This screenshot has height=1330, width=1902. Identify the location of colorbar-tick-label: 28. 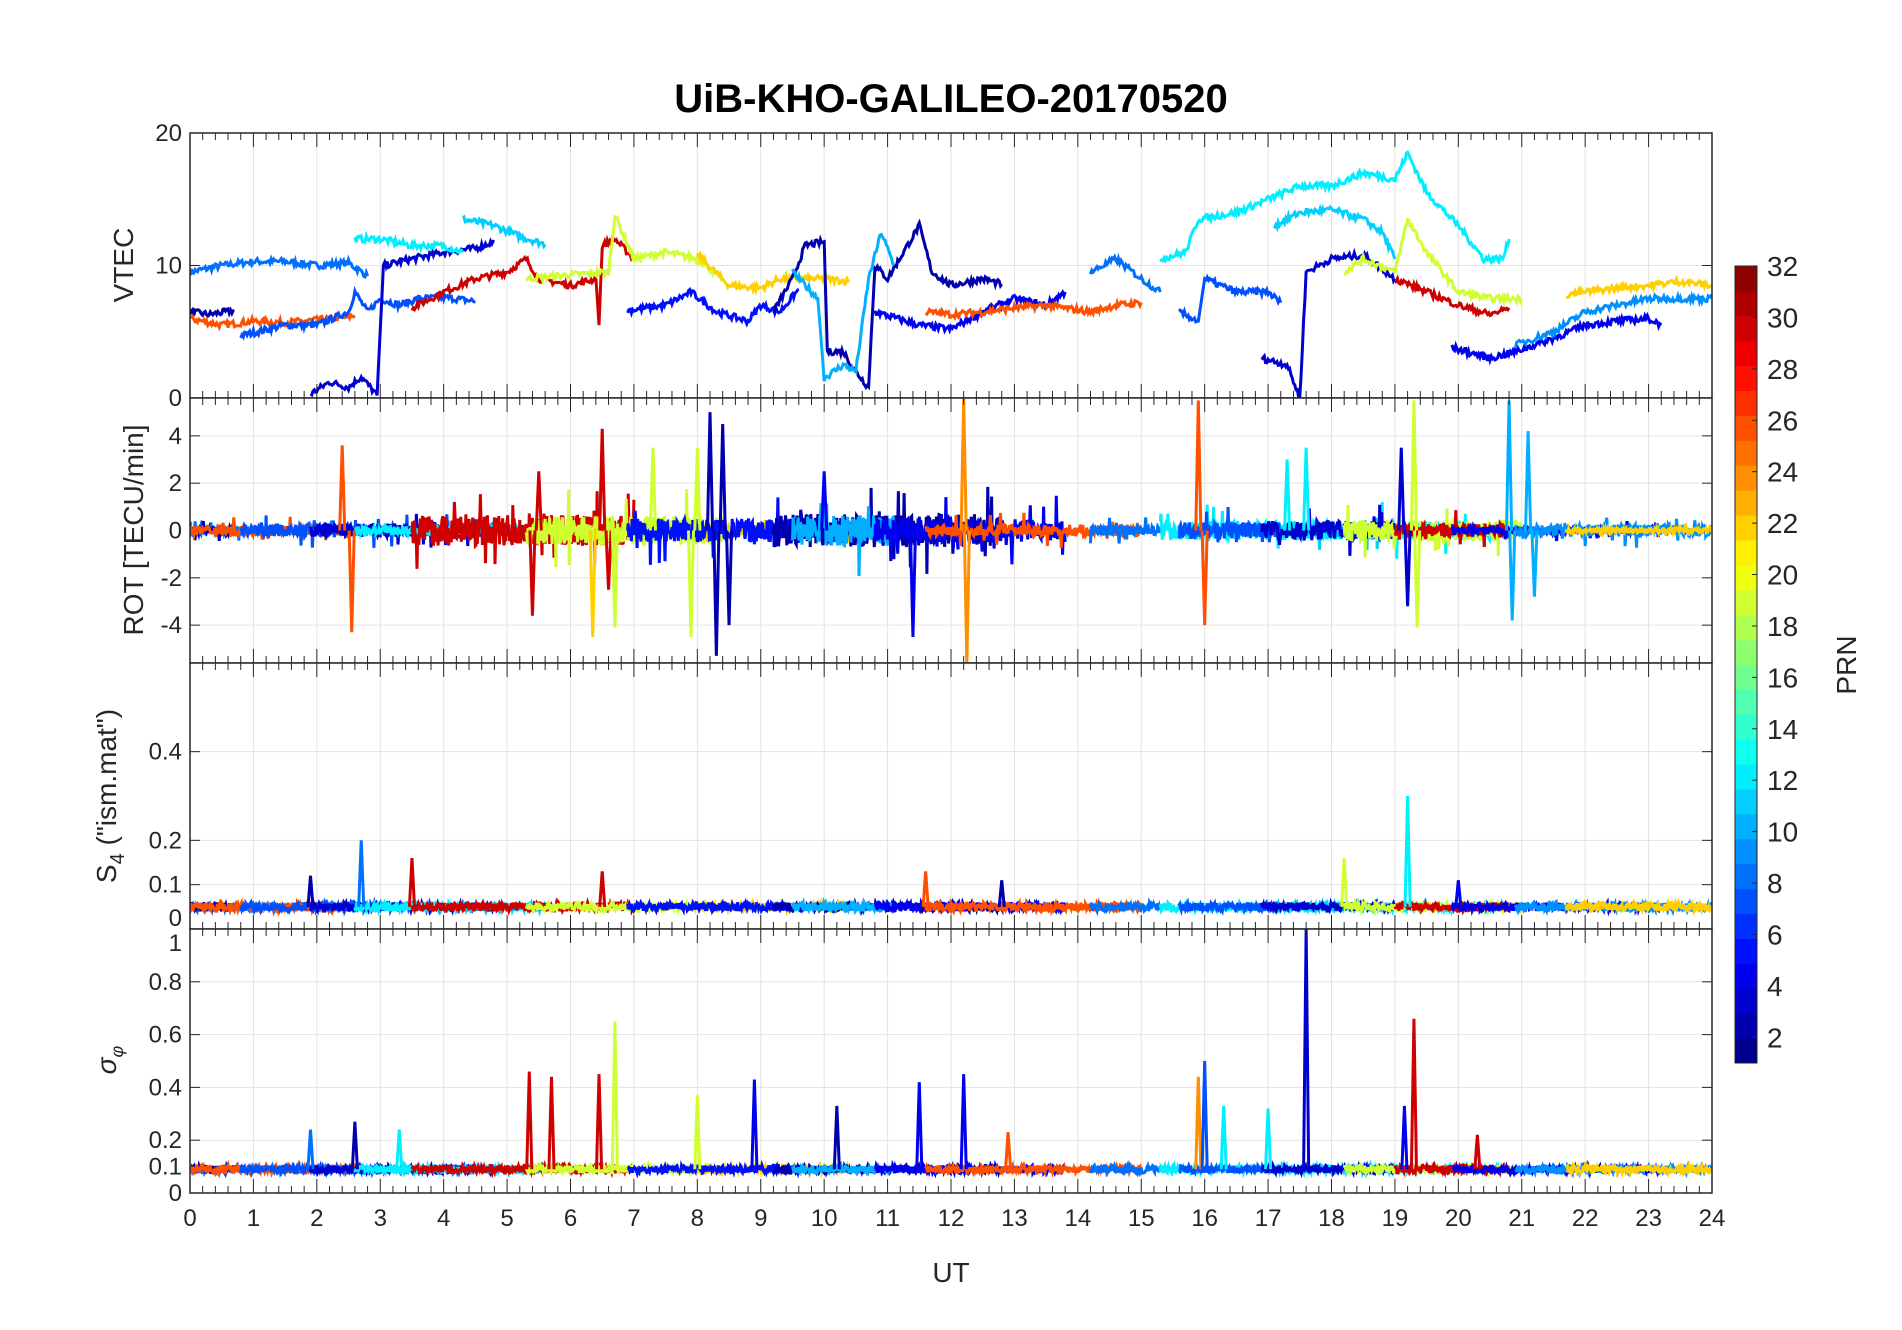
(1782, 369).